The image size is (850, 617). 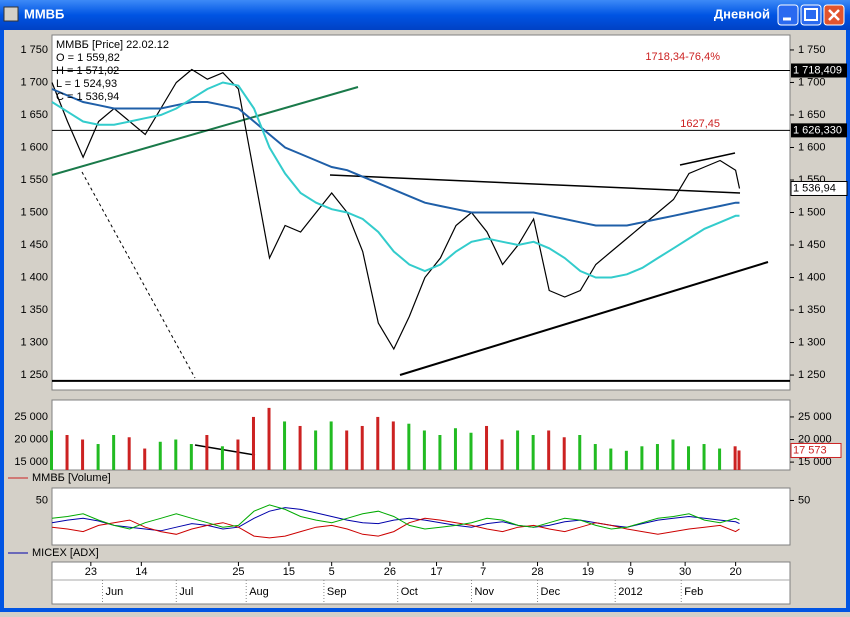 I want to click on title-bar, so click(x=425, y=15).